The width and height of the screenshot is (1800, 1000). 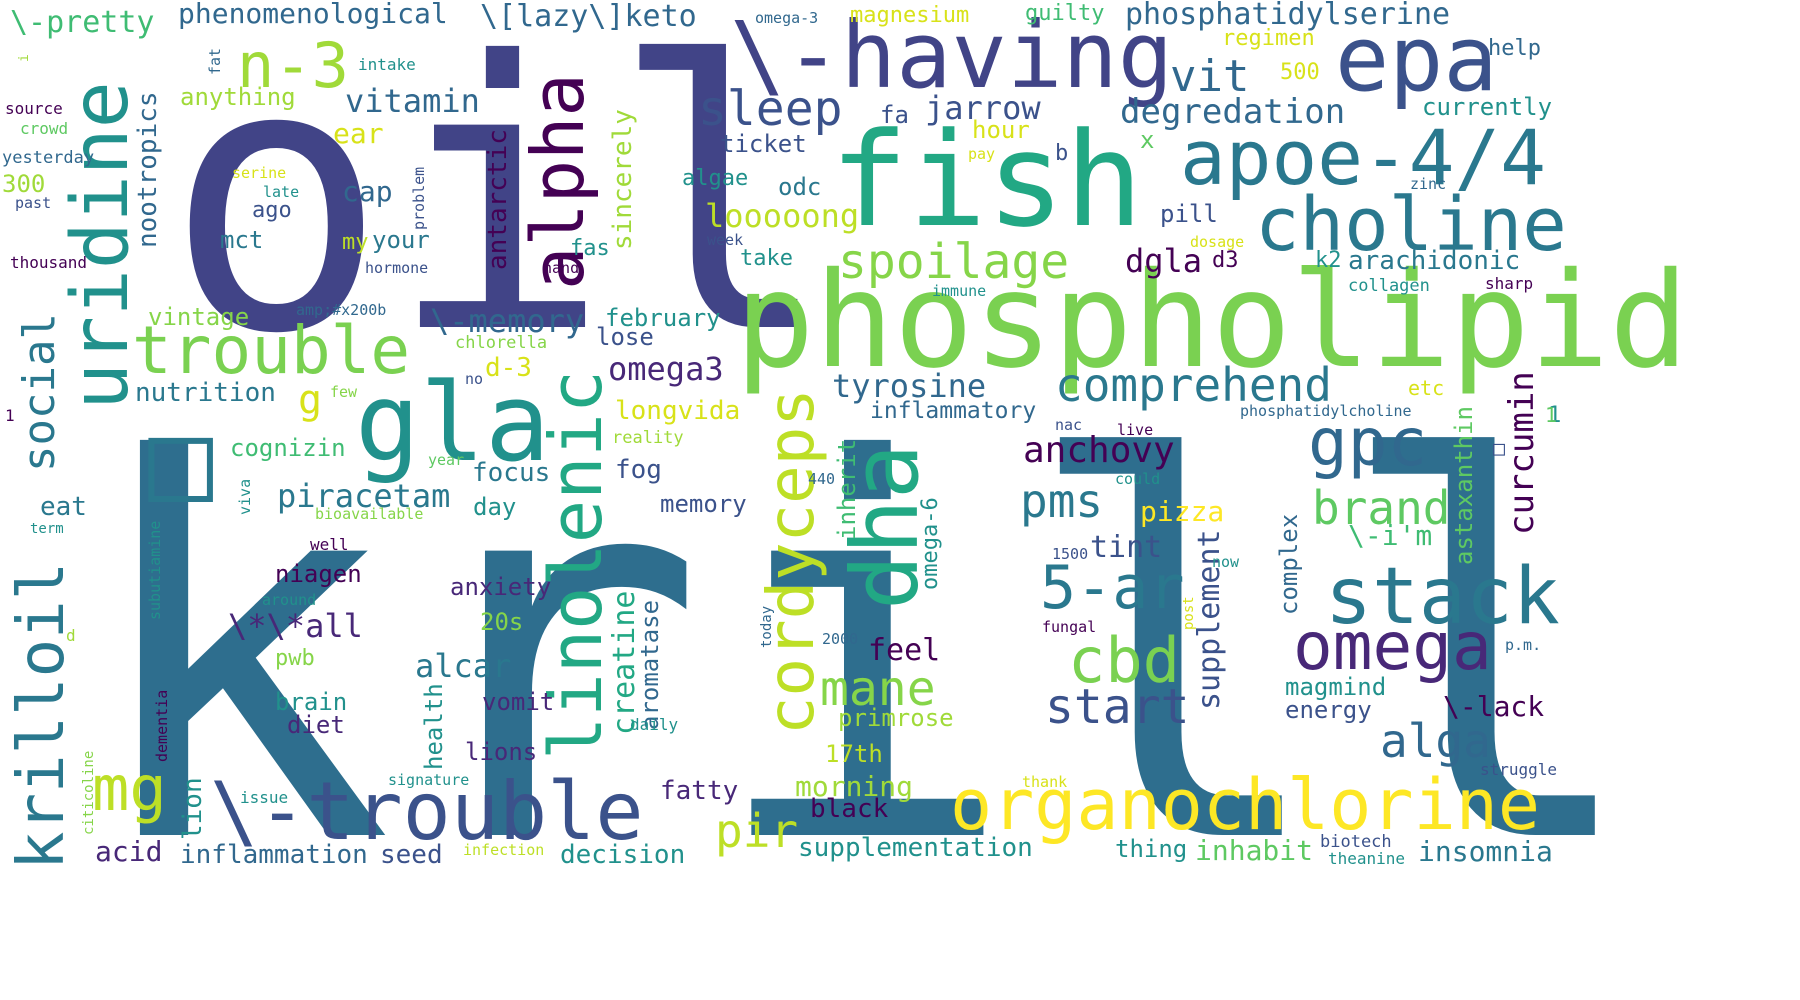 I want to click on word-lazy-keto: \[lazy\]keto, so click(x=588, y=17).